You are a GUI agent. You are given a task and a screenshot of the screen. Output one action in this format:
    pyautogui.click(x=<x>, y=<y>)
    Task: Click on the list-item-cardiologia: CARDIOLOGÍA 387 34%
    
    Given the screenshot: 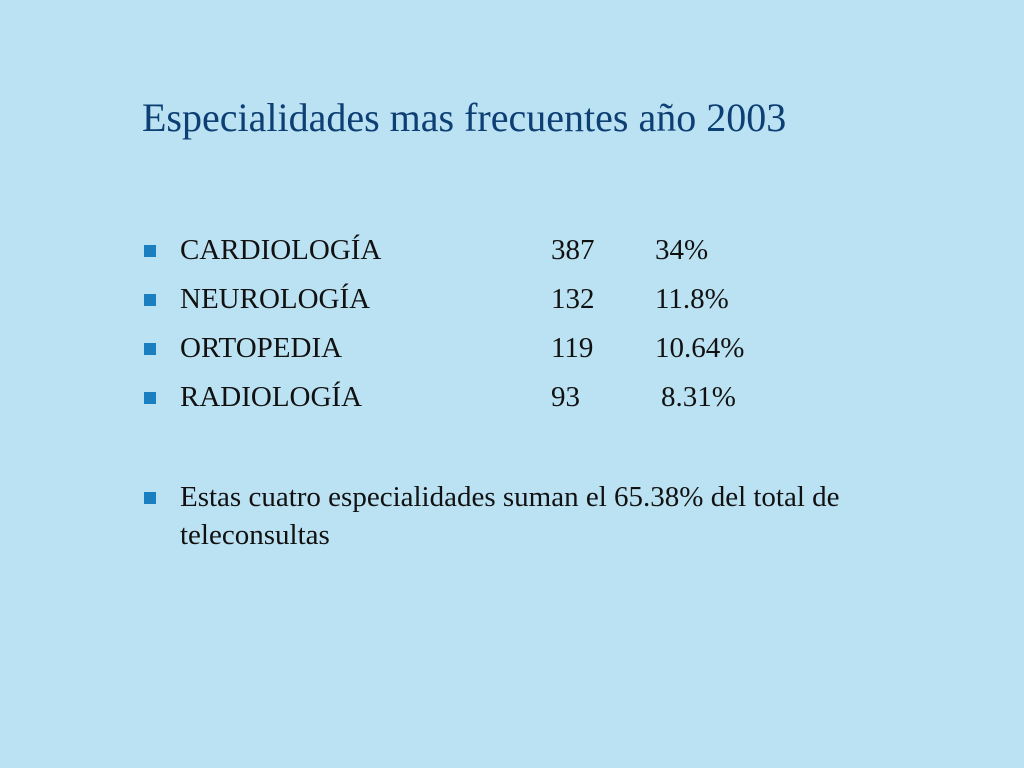 What is the action you would take?
    pyautogui.click(x=562, y=250)
    